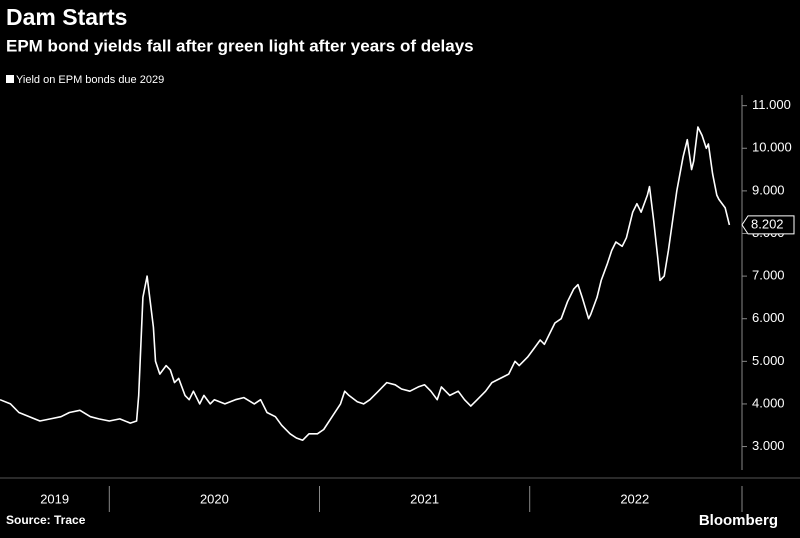 This screenshot has height=538, width=800. I want to click on y-tick-label: 11.000, so click(771, 104).